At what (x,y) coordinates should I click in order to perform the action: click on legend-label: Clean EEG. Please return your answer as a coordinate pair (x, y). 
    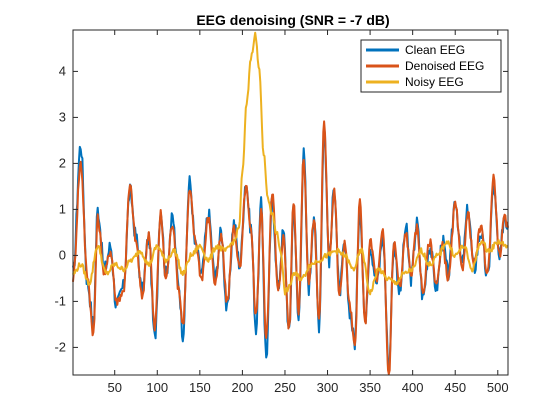
    Looking at the image, I should click on (435, 50).